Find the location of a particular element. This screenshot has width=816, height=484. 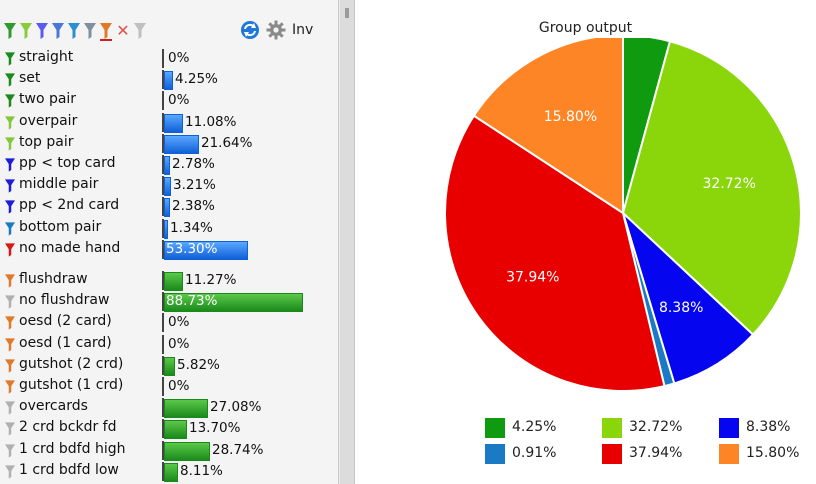

hand-row: gutshot (2 crd) 5.82% is located at coordinates (169, 365).